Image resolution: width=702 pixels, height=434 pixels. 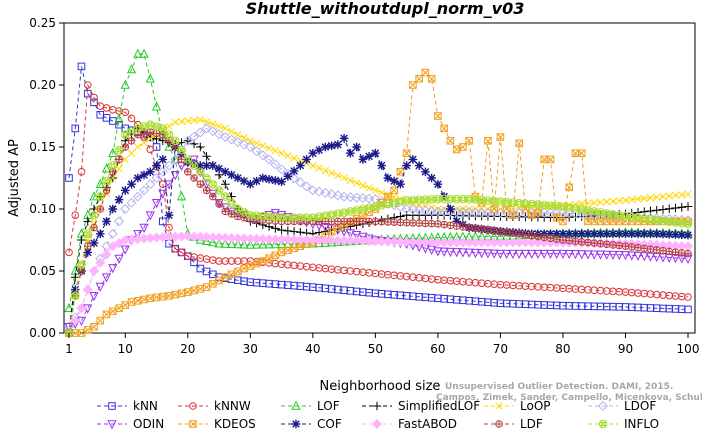 I want to click on legend-item-fastabod: FastABOD, so click(x=409, y=424).